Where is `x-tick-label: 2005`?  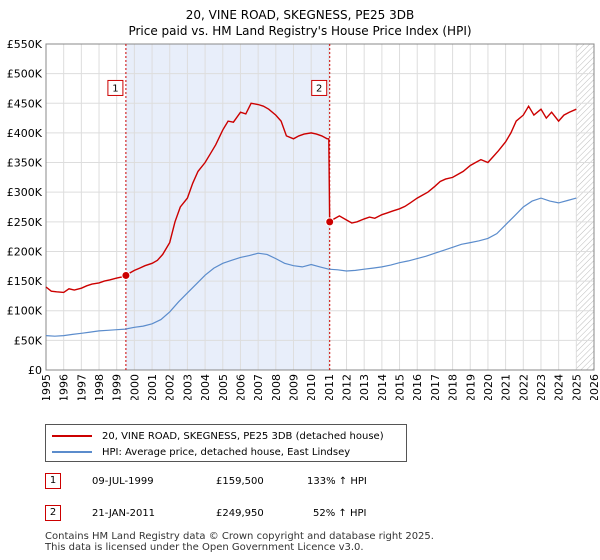 x-tick-label: 2005 is located at coordinates (223, 387).